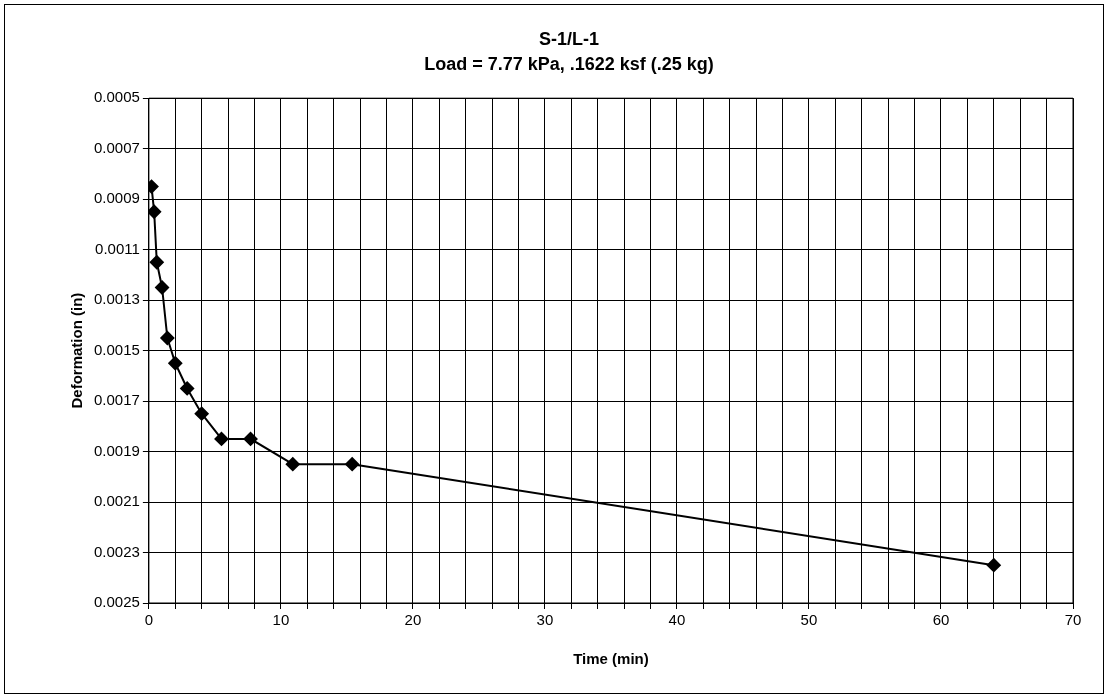  I want to click on y-tick-label: 0.0009, so click(116, 198).